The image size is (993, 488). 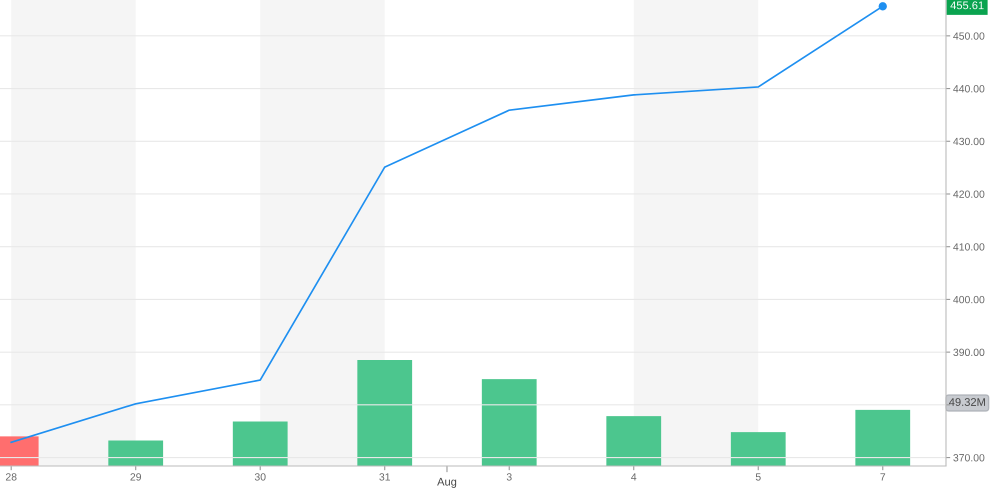 I want to click on text: Aug, so click(x=446, y=483).